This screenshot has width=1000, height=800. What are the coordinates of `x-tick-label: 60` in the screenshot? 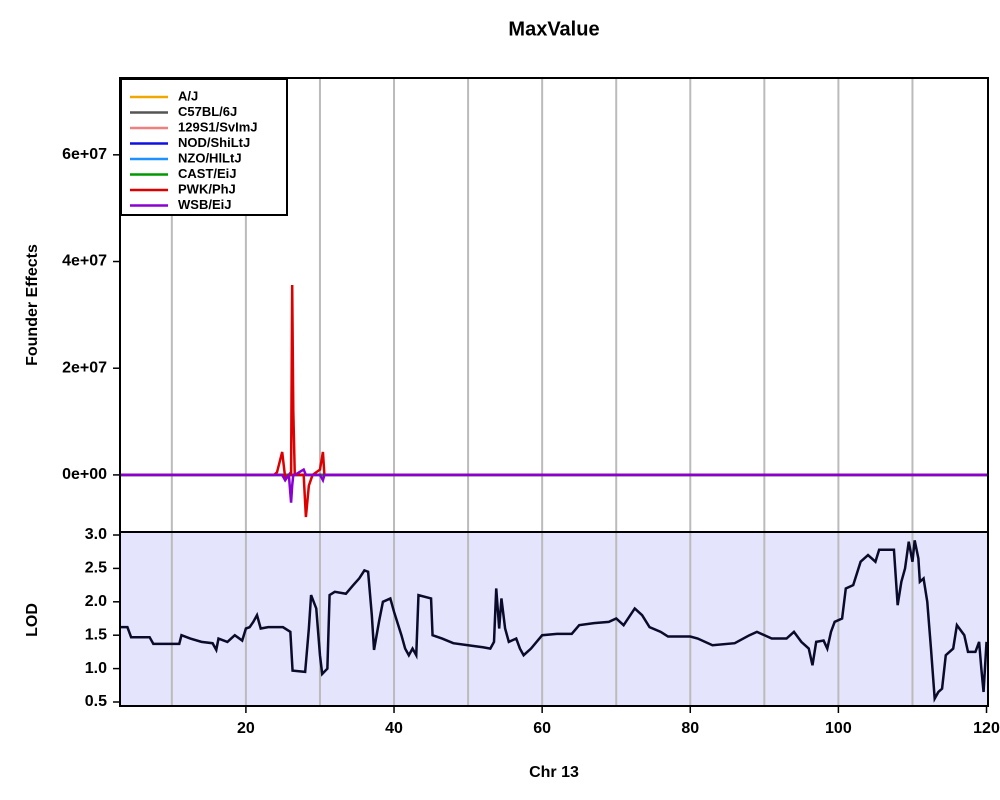 It's located at (542, 728).